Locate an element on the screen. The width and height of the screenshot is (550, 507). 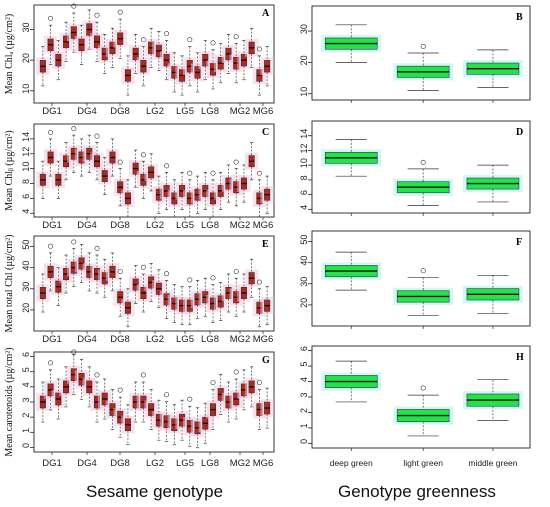
panel-h-ytick-label: 0 is located at coordinates (304, 441).